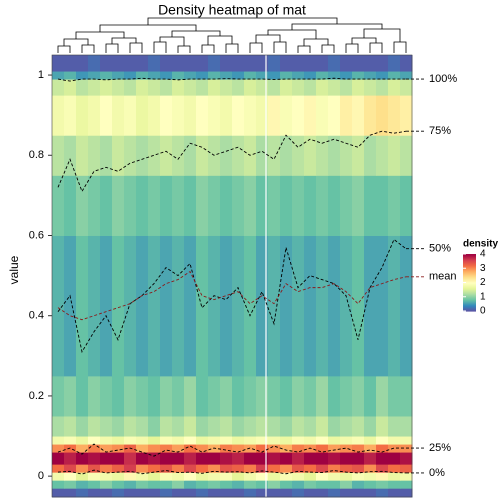 This screenshot has height=504, width=504. I want to click on legend-title: density, so click(480, 244).